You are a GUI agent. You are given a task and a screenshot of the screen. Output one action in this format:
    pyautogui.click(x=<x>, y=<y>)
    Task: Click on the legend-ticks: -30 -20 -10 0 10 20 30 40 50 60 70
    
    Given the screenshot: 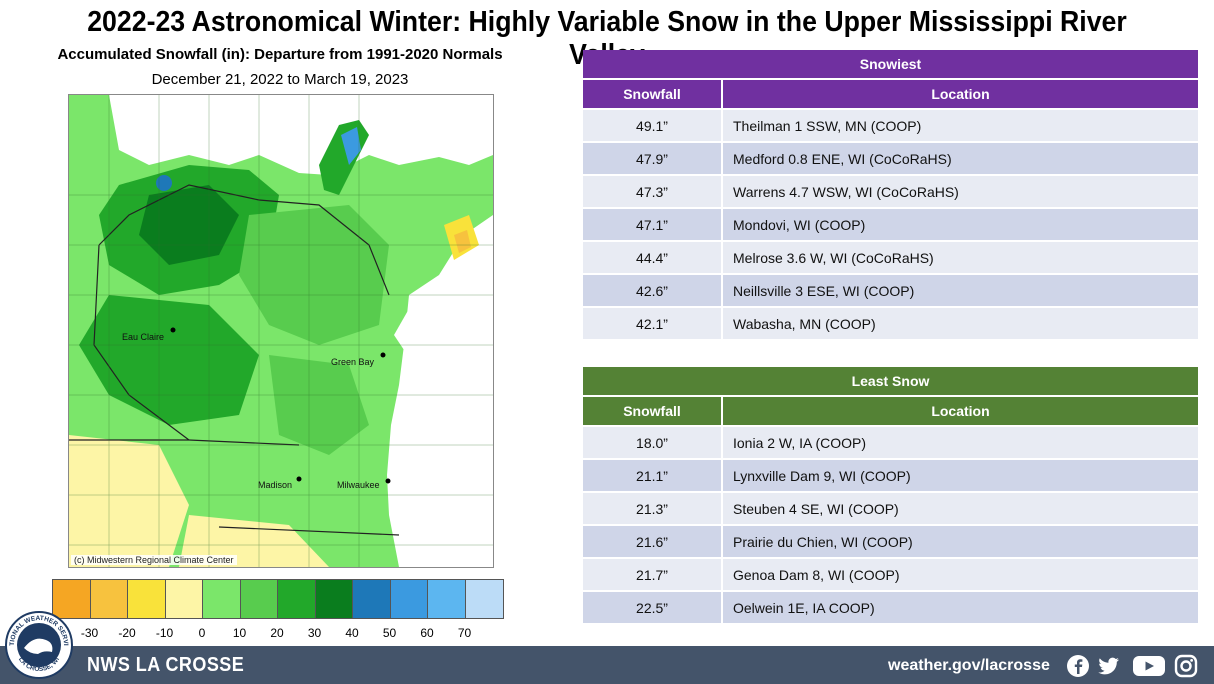 What is the action you would take?
    pyautogui.click(x=282, y=634)
    